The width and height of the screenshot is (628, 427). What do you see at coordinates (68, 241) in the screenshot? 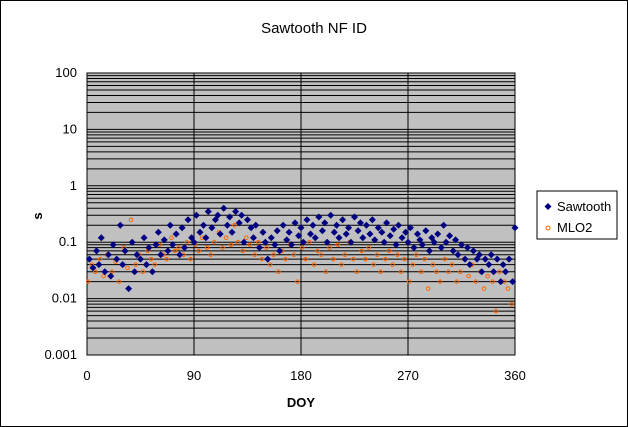
I see `y-tick-label: 0.1` at bounding box center [68, 241].